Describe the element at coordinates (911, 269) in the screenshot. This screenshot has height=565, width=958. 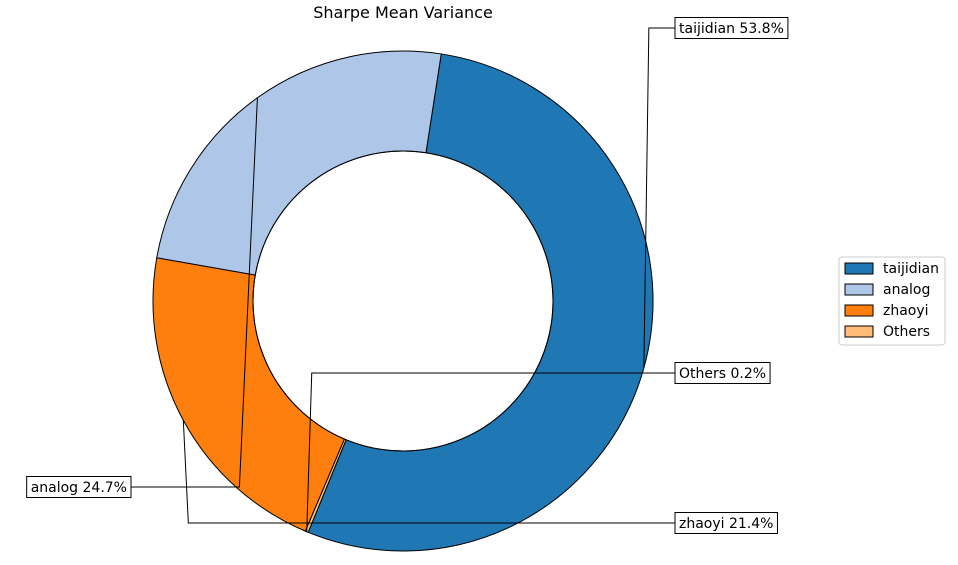
I see `legend-label-taijidian: taijidian` at that location.